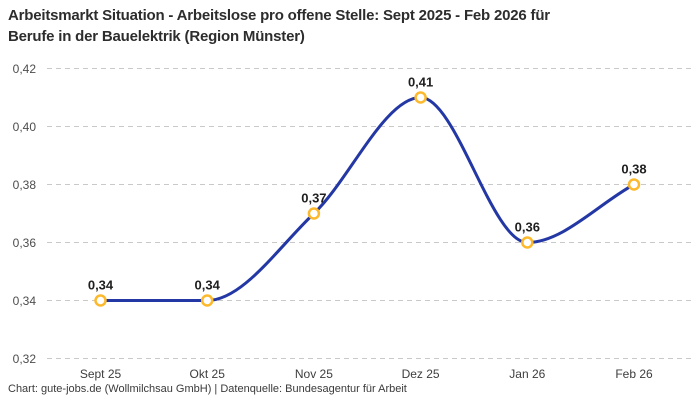 The width and height of the screenshot is (700, 400). What do you see at coordinates (314, 374) in the screenshot?
I see `x-tick-label: Nov 25` at bounding box center [314, 374].